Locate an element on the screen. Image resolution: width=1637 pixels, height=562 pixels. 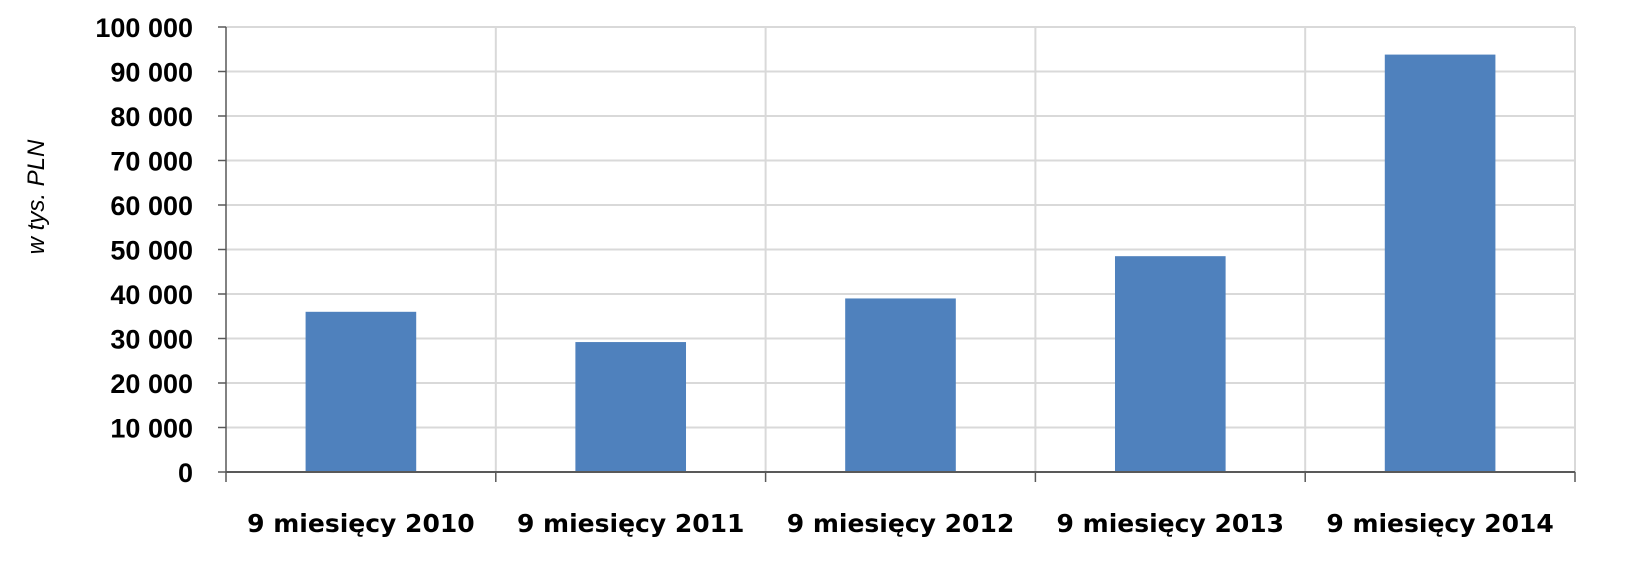
y-tick-label: 30 000 is located at coordinates (151, 340).